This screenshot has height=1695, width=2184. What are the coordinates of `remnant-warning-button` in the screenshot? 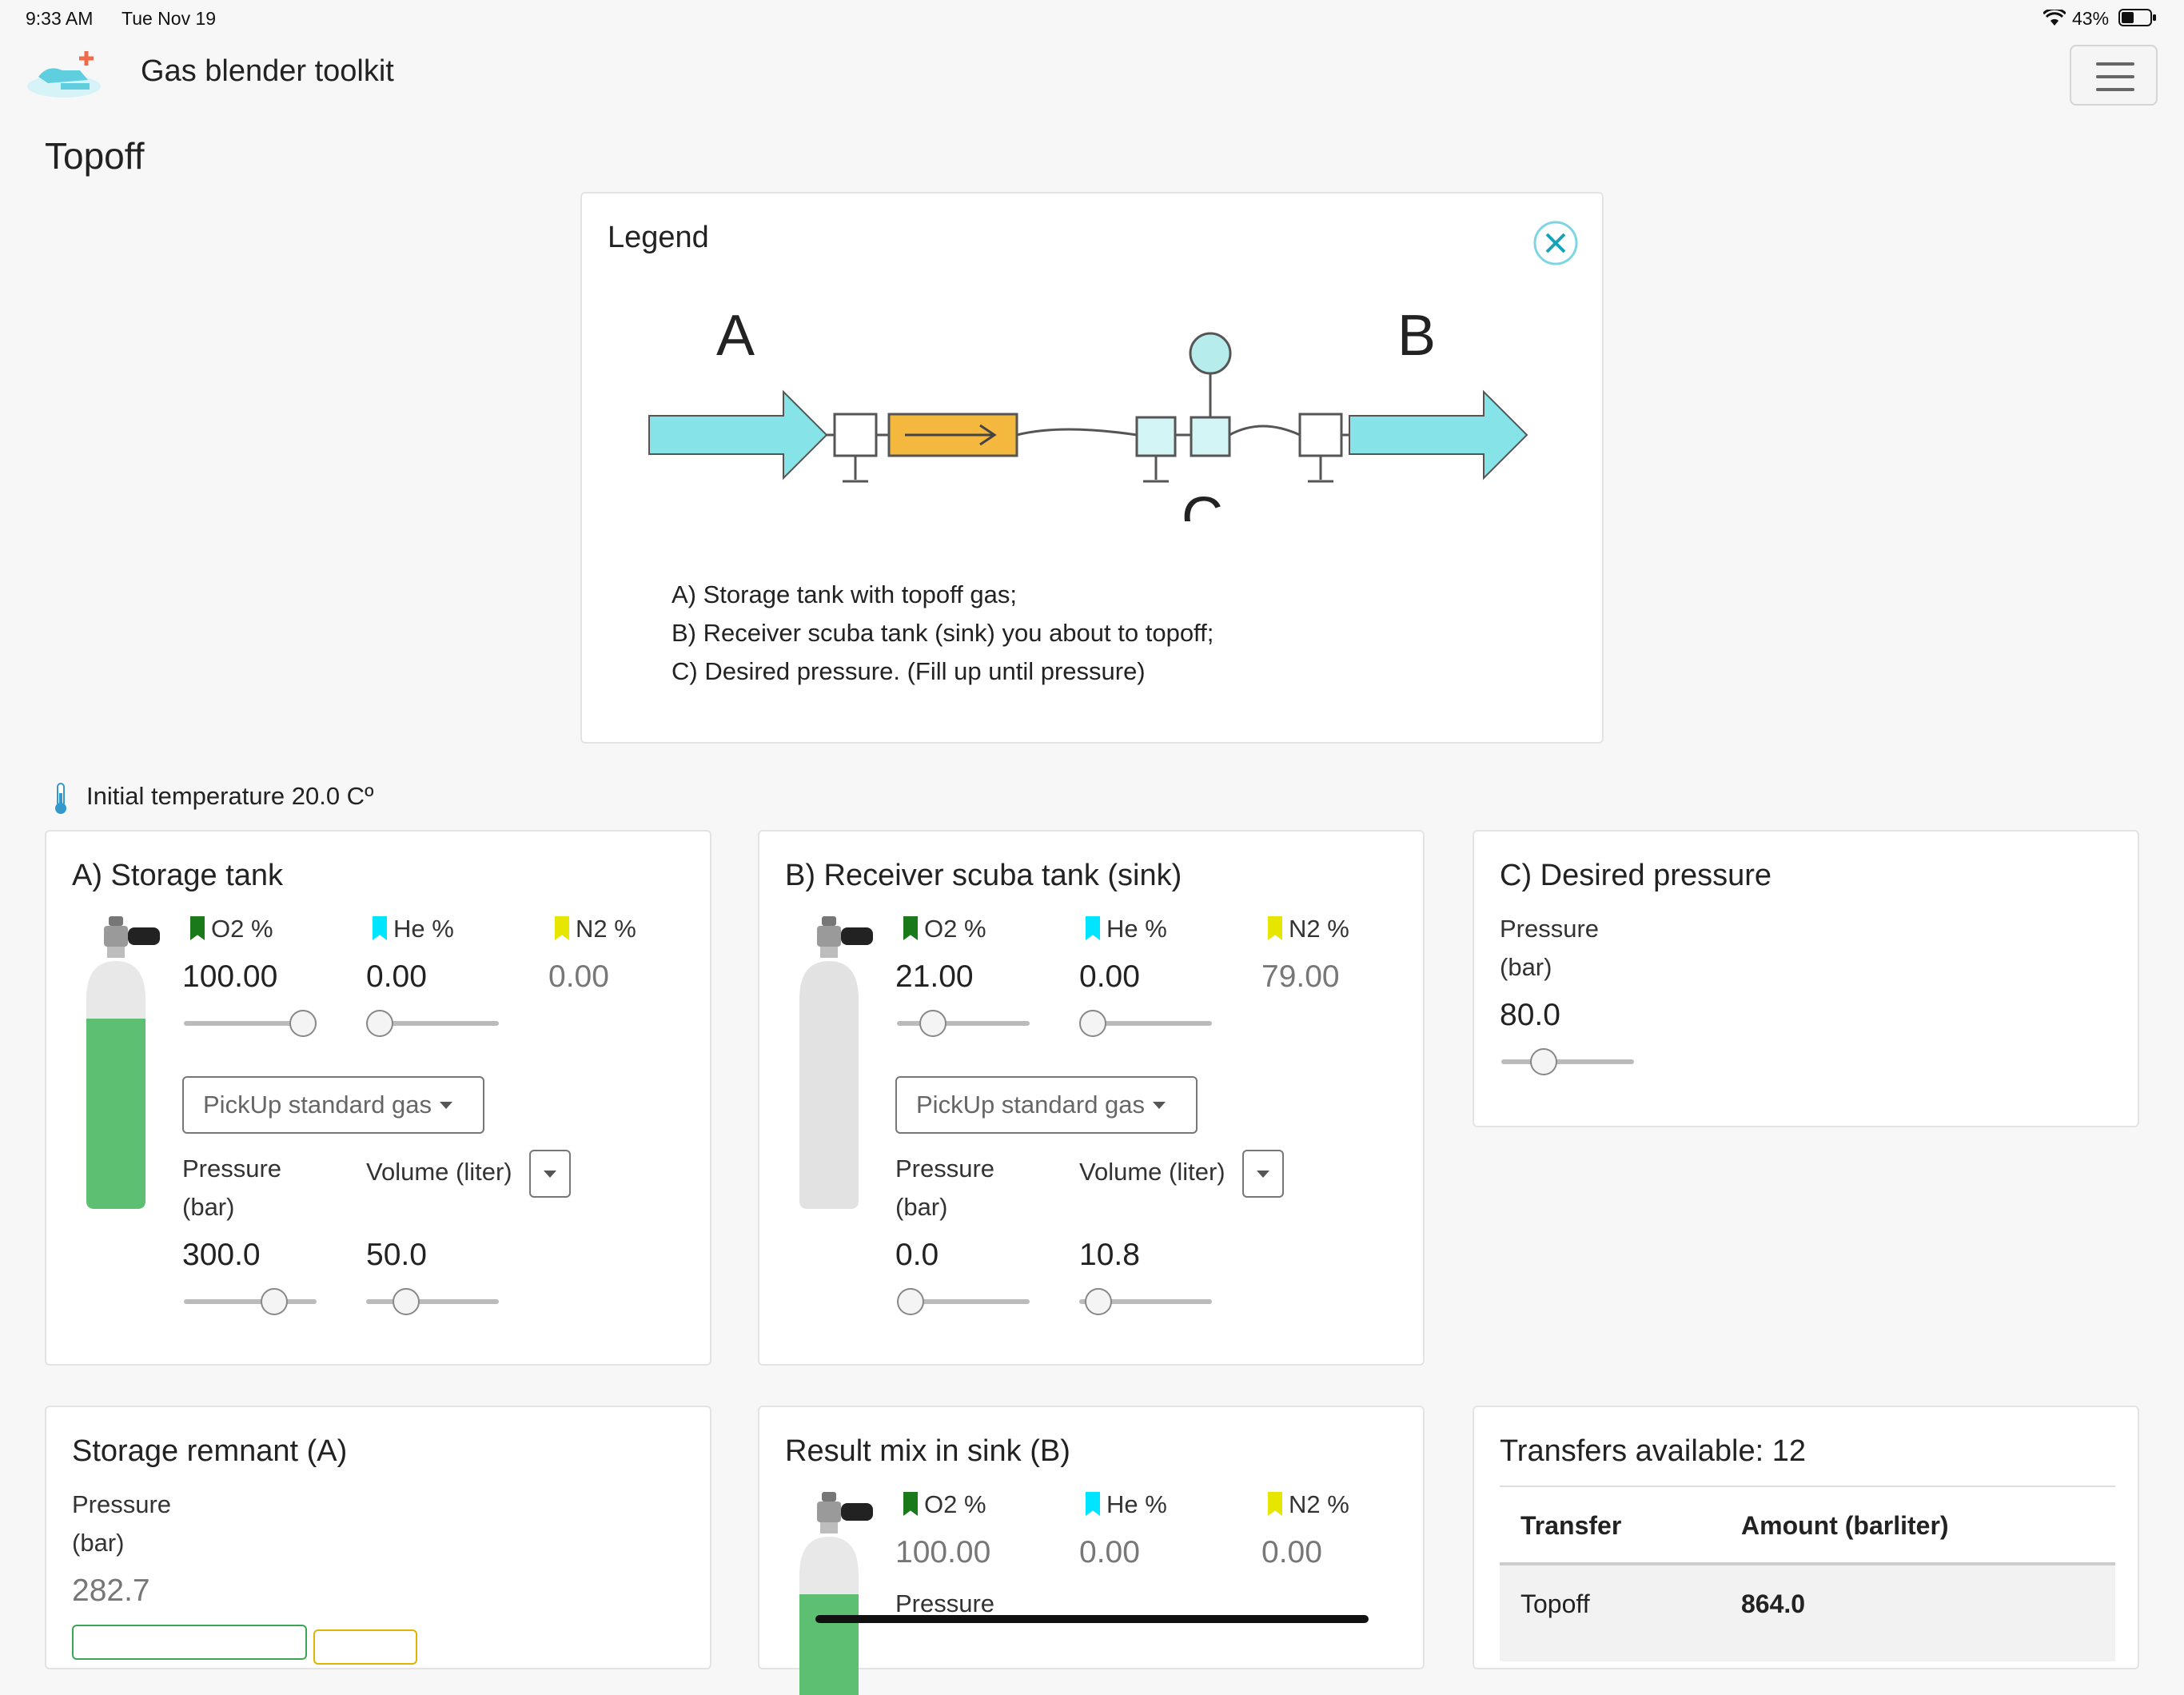 It's located at (365, 1647).